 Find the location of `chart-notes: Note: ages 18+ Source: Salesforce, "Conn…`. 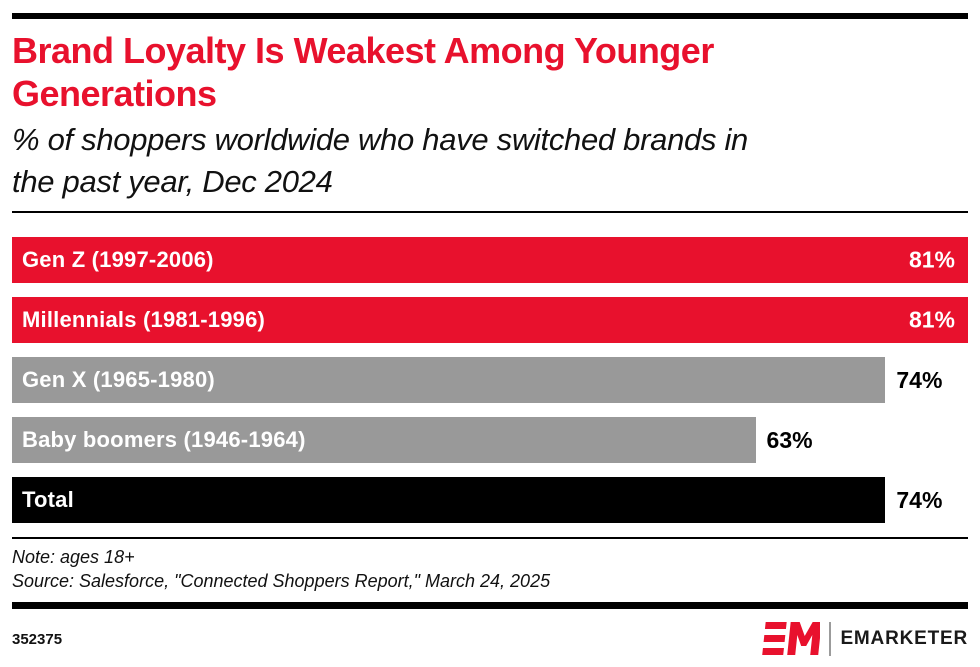

chart-notes: Note: ages 18+ Source: Salesforce, "Conn… is located at coordinates (490, 569).